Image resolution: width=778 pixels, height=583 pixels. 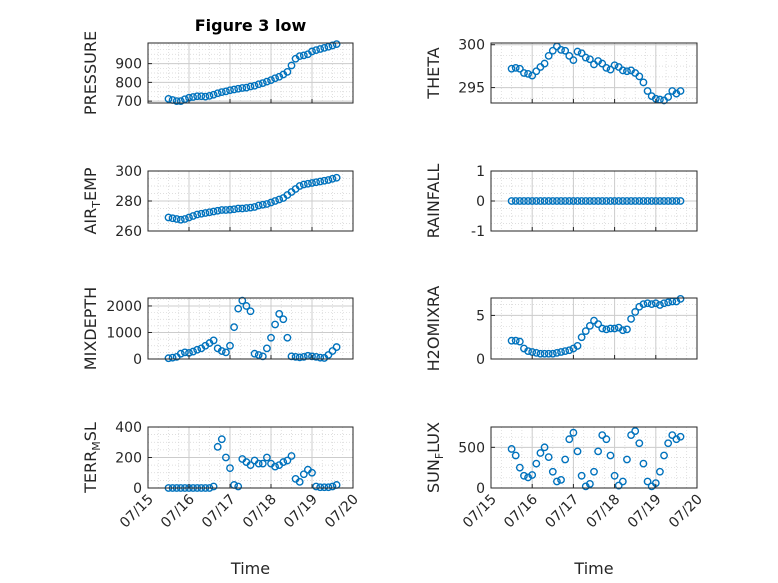 I want to click on axes-theta: 295 300 THETA, so click(x=561, y=71).